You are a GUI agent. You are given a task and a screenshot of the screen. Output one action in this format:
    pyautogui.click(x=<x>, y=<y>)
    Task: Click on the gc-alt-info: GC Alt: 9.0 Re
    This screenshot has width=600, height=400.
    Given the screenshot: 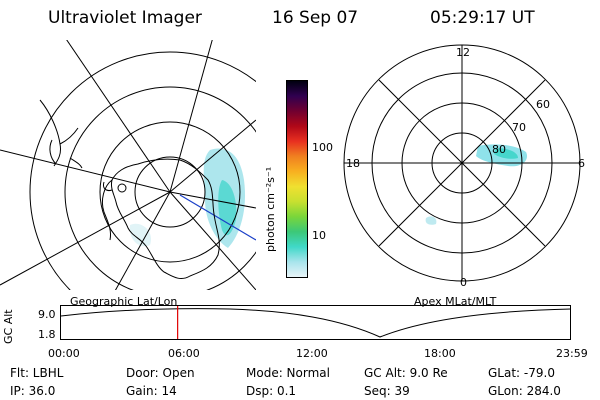 What is the action you would take?
    pyautogui.click(x=406, y=373)
    